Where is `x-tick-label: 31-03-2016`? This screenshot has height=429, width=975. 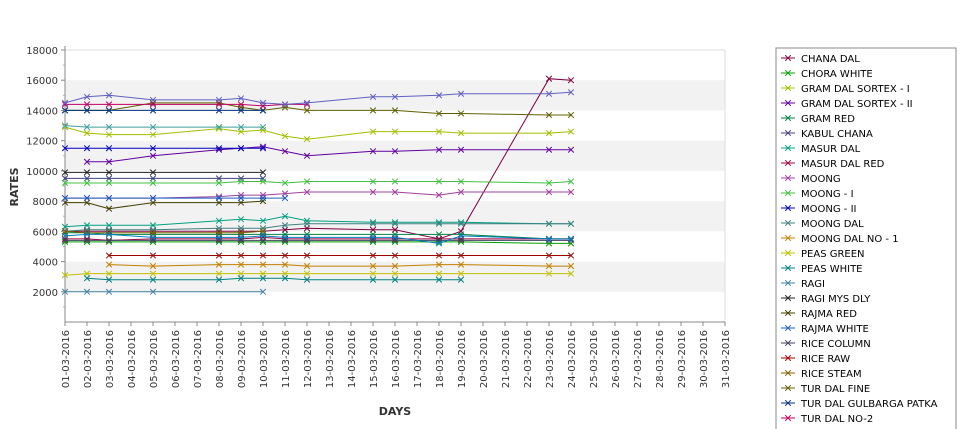 x-tick-label: 31-03-2016 is located at coordinates (726, 359).